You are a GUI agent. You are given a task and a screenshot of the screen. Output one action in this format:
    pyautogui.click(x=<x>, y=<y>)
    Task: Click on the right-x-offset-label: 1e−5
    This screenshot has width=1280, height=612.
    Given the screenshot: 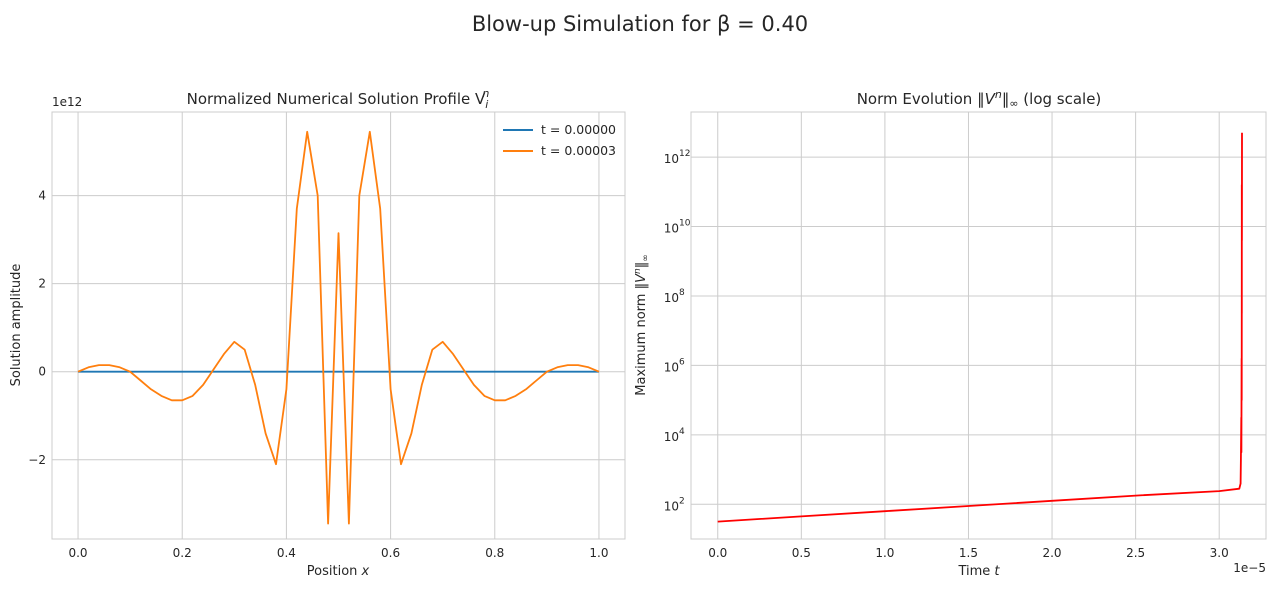 What is the action you would take?
    pyautogui.click(x=1249, y=568)
    